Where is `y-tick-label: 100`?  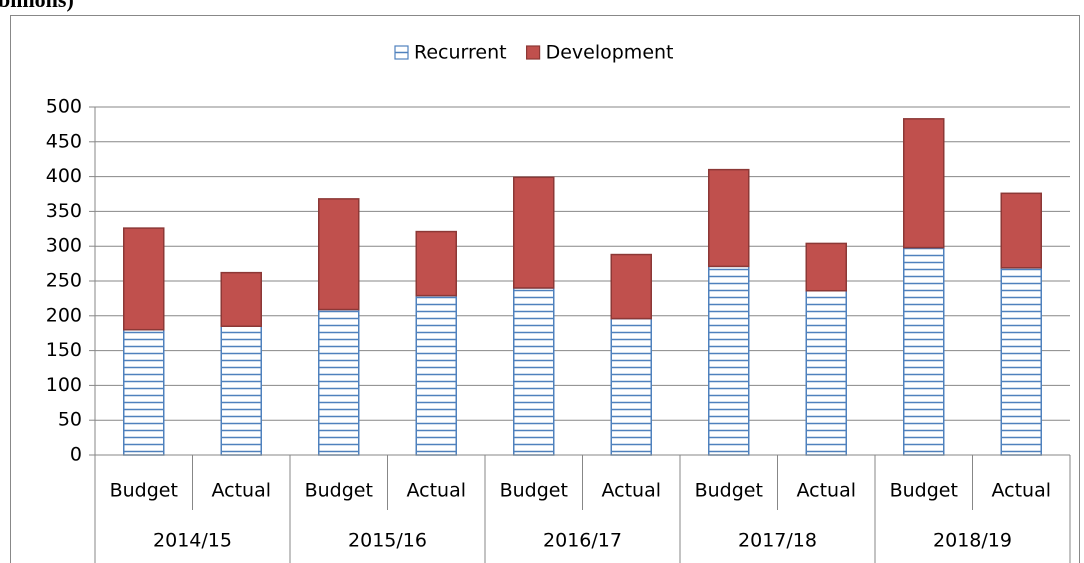 y-tick-label: 100 is located at coordinates (64, 385).